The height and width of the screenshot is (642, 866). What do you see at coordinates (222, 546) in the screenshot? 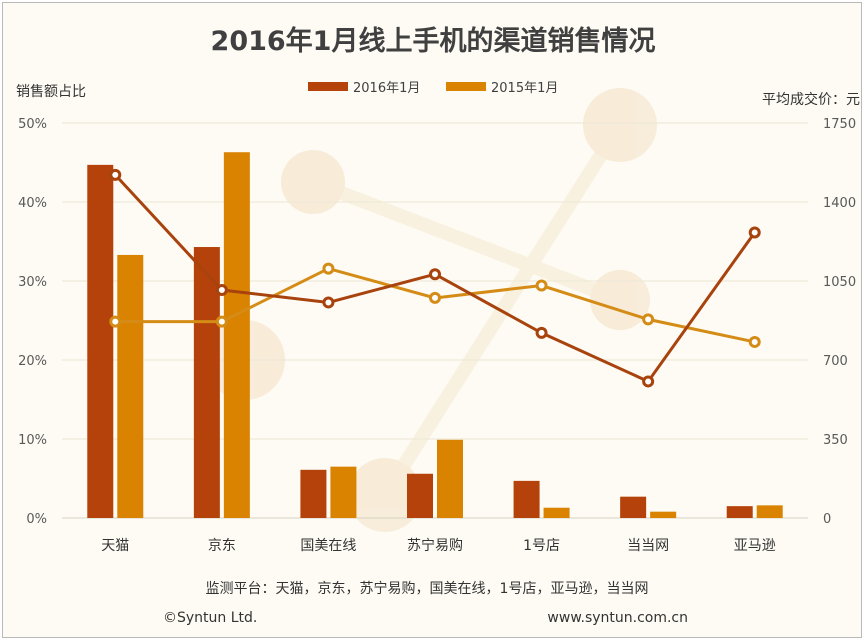
I see `category-label: 京东` at bounding box center [222, 546].